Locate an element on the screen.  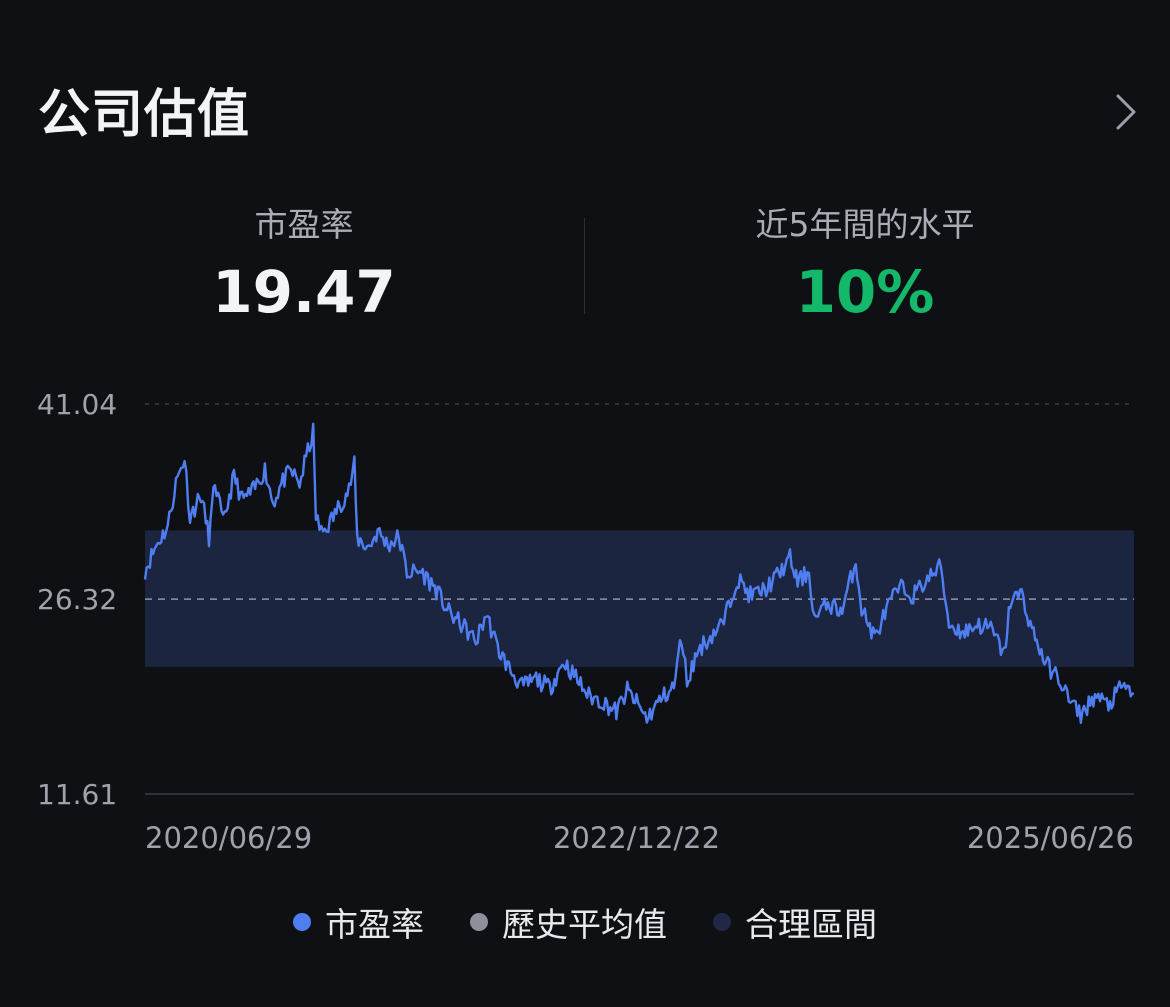
y-tick-label: 41.04 is located at coordinates (77, 404).